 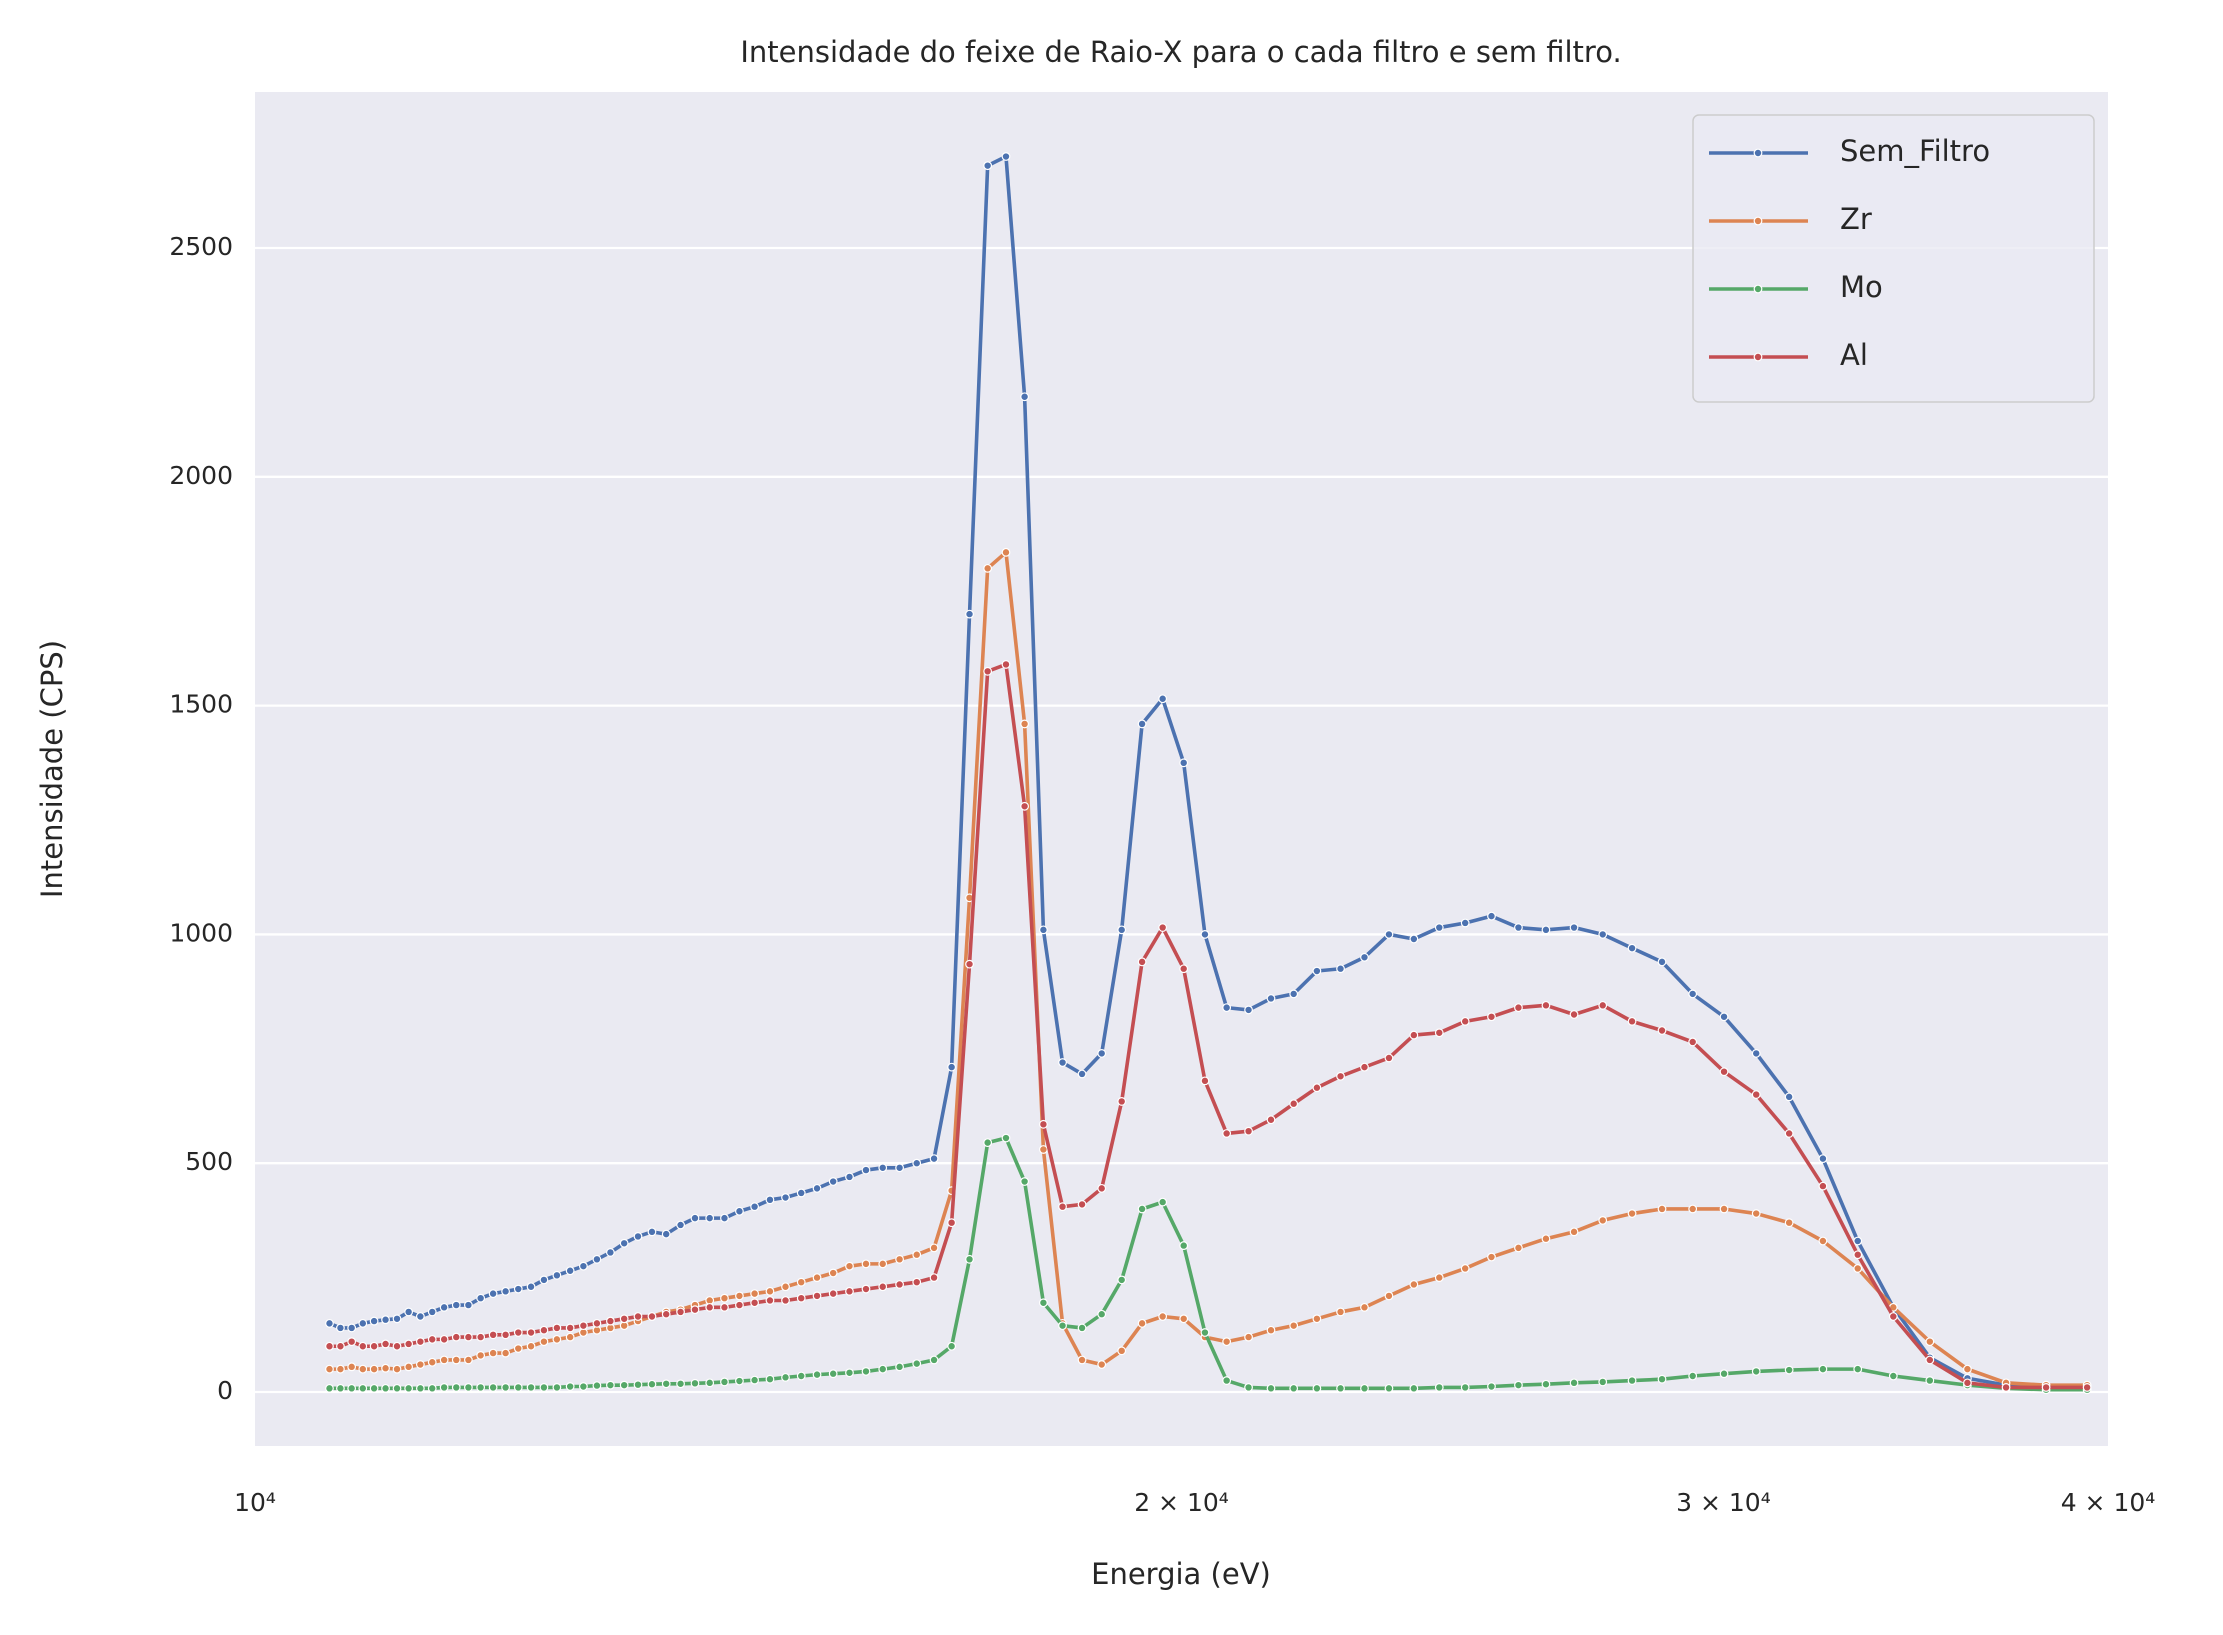 What do you see at coordinates (209, 1161) in the screenshot?
I see `y-tick-label: 500` at bounding box center [209, 1161].